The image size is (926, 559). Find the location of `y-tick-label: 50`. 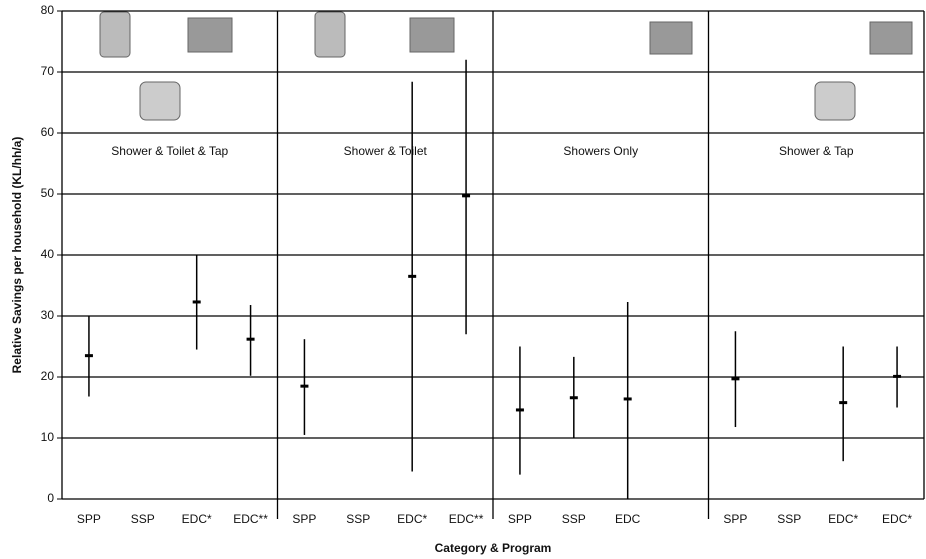

y-tick-label: 50 is located at coordinates (48, 193).